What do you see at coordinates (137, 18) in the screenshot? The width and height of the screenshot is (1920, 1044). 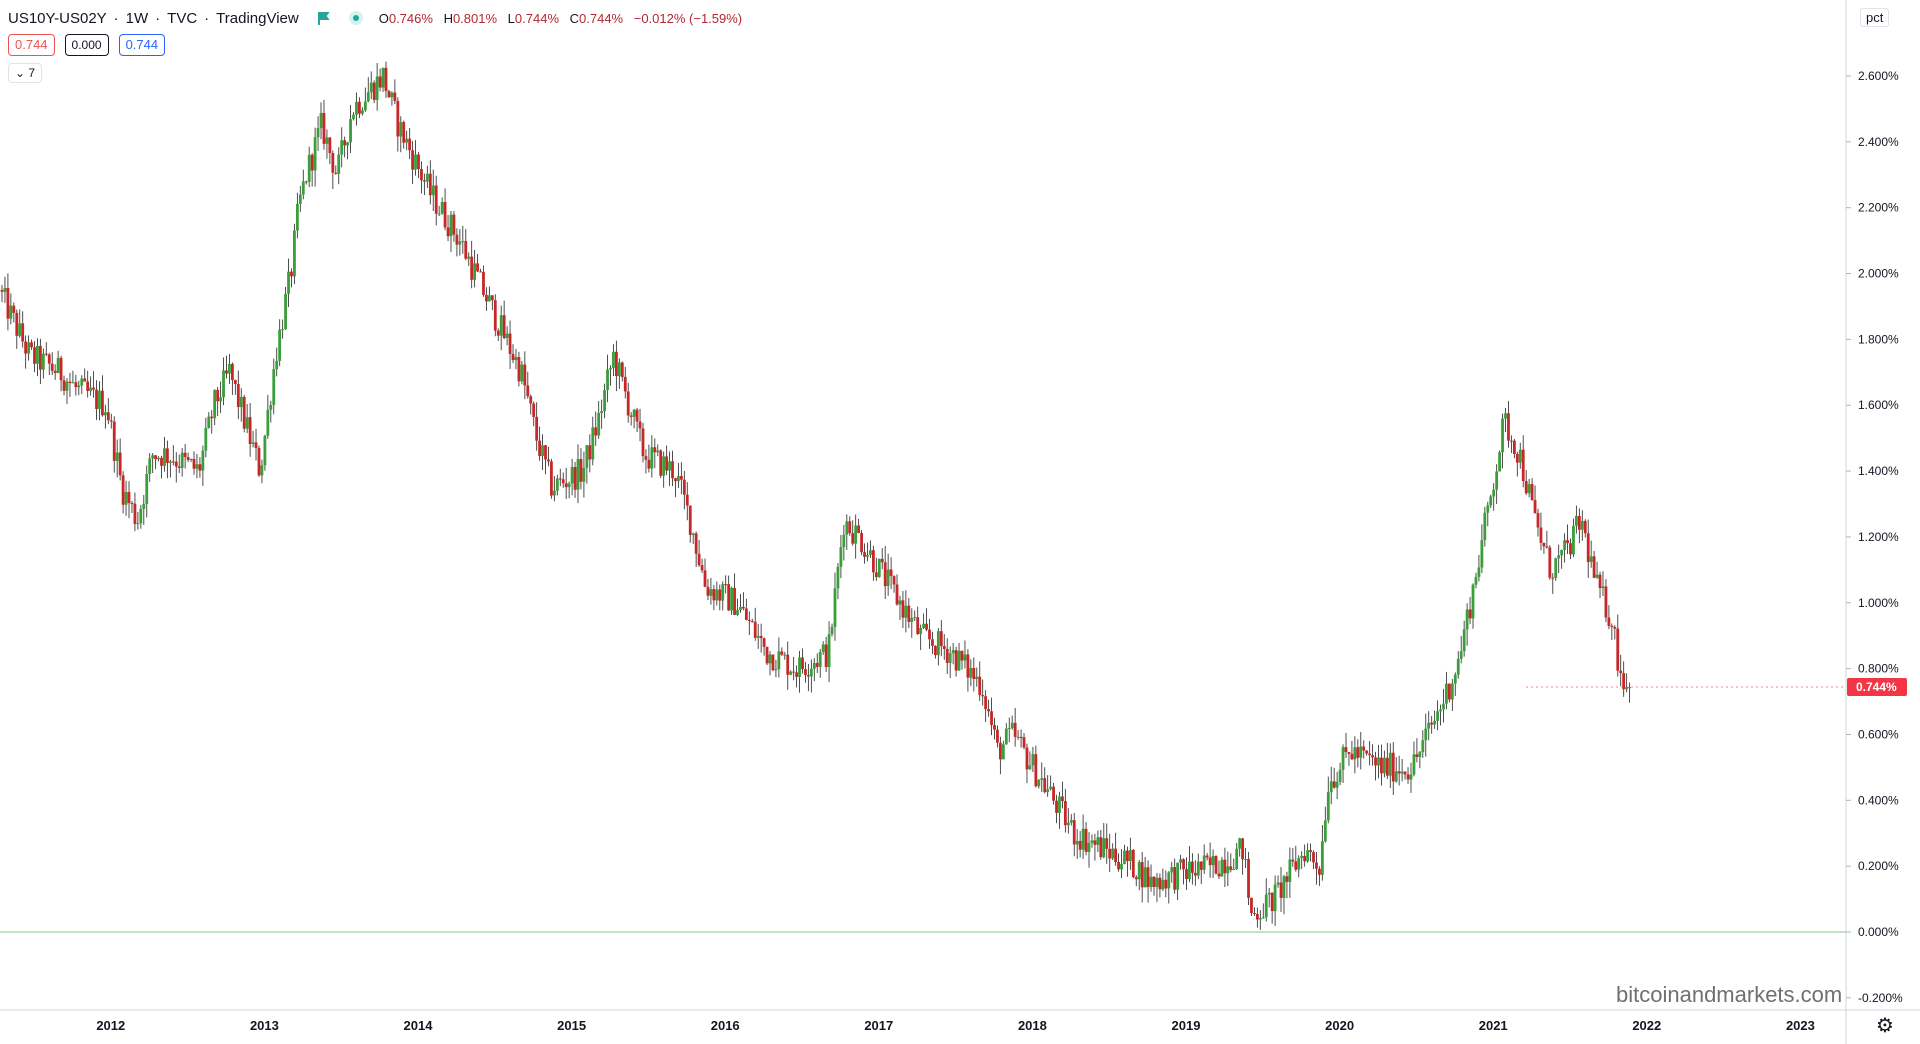 I see `interval-label: 1W` at bounding box center [137, 18].